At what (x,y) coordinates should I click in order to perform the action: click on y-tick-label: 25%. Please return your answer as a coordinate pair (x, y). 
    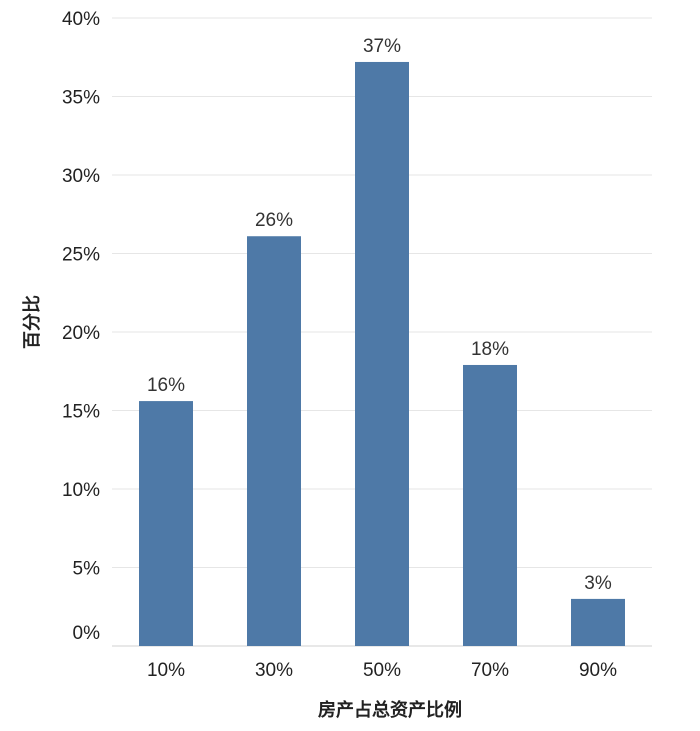
    Looking at the image, I should click on (81, 255).